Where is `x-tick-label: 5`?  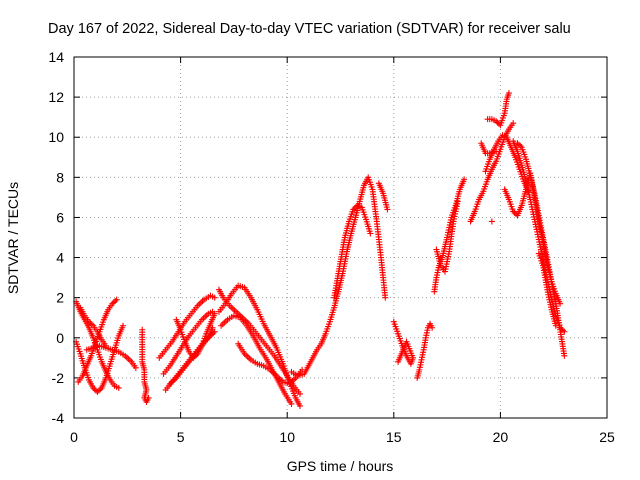 x-tick-label: 5 is located at coordinates (181, 437).